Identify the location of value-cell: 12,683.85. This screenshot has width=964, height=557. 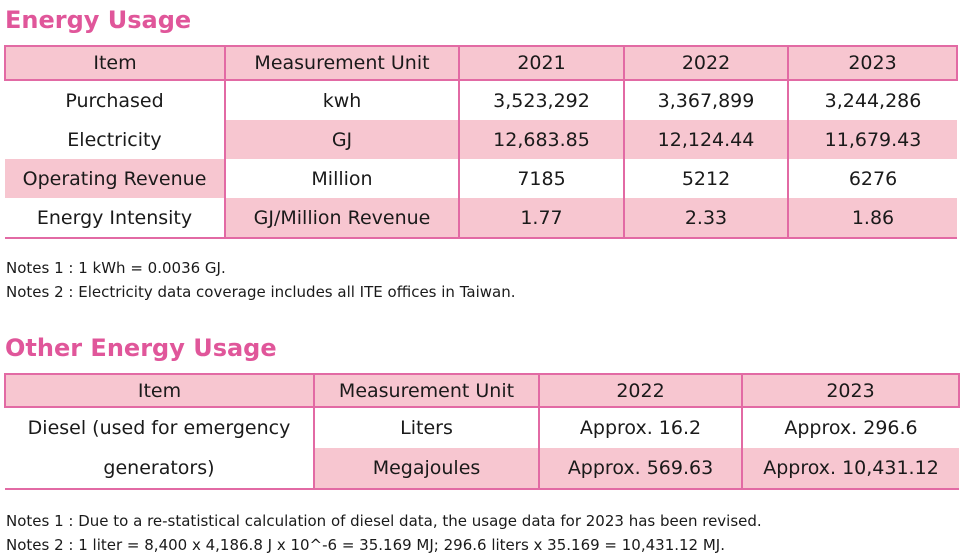
(541, 139).